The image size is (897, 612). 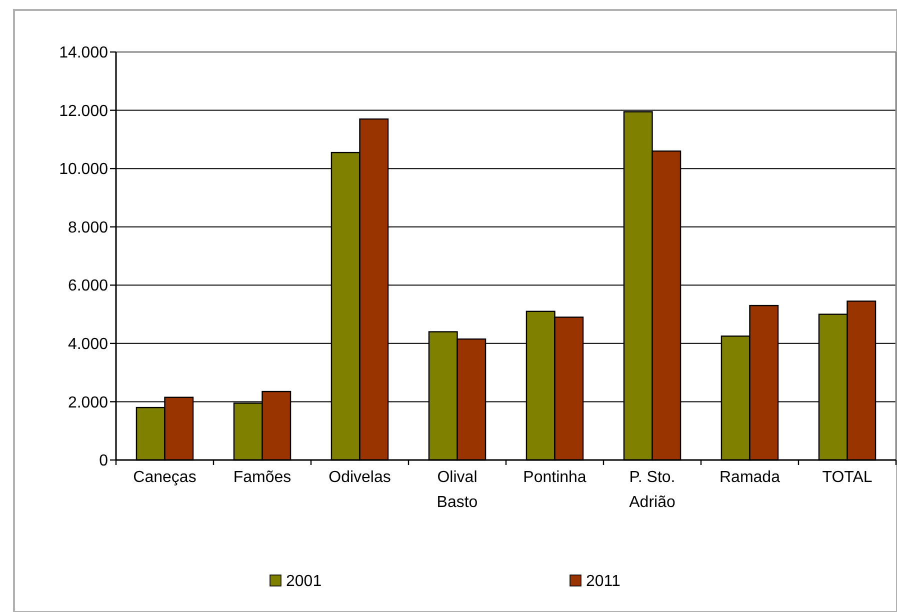 What do you see at coordinates (750, 477) in the screenshot?
I see `x-tick-label: Ramada` at bounding box center [750, 477].